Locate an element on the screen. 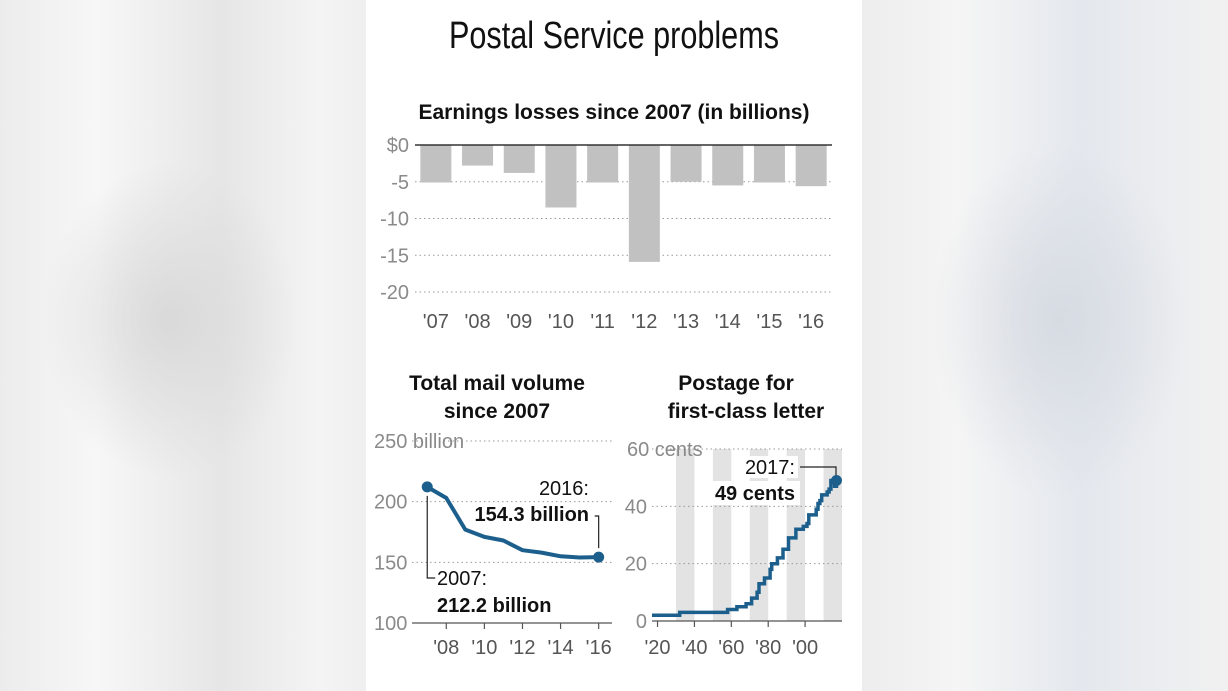 The image size is (1228, 691). earnings-x-tick-label: '12 is located at coordinates (644, 322).